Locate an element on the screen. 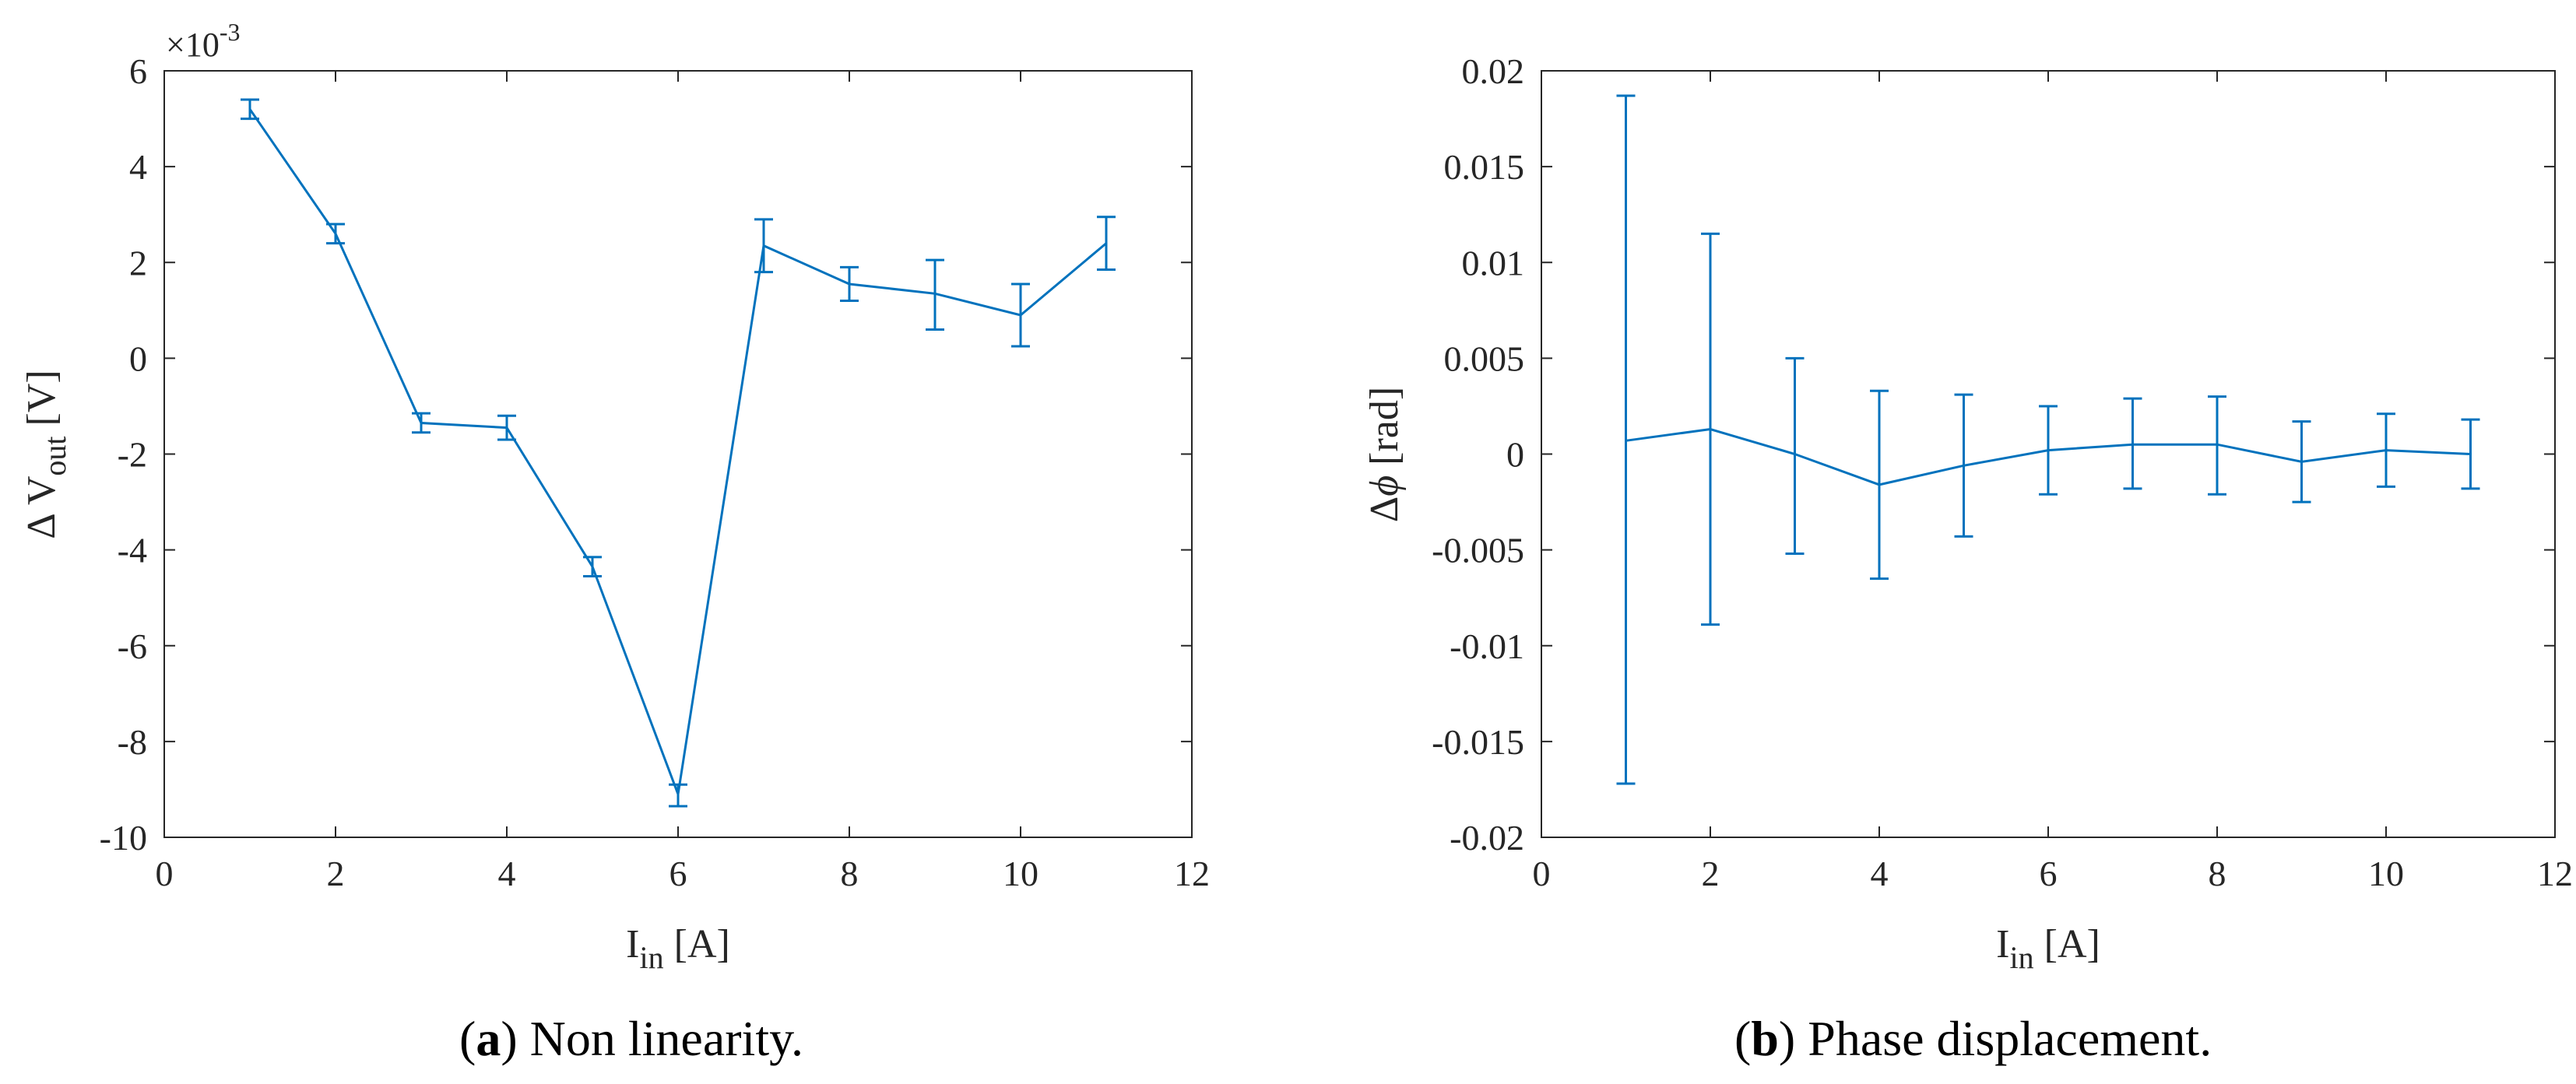 This screenshot has width=2576, height=1084. b-y-tick-label: 0.005 is located at coordinates (1484, 358).